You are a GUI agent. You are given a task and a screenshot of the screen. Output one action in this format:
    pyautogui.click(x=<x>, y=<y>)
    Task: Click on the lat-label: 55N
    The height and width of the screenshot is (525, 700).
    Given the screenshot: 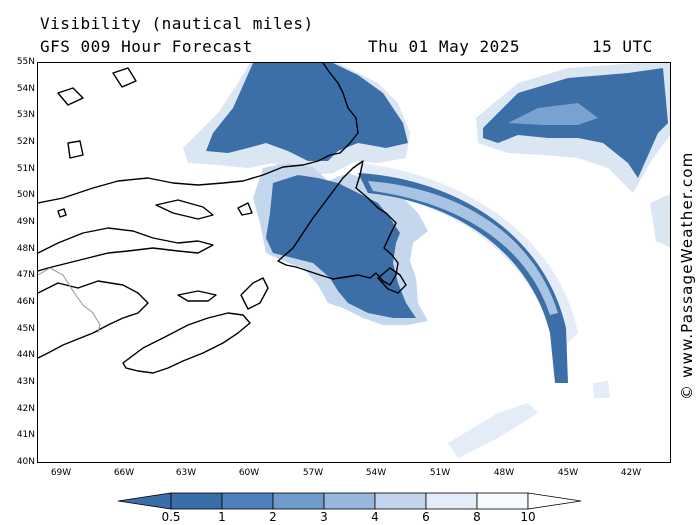 What is the action you would take?
    pyautogui.click(x=25, y=62)
    